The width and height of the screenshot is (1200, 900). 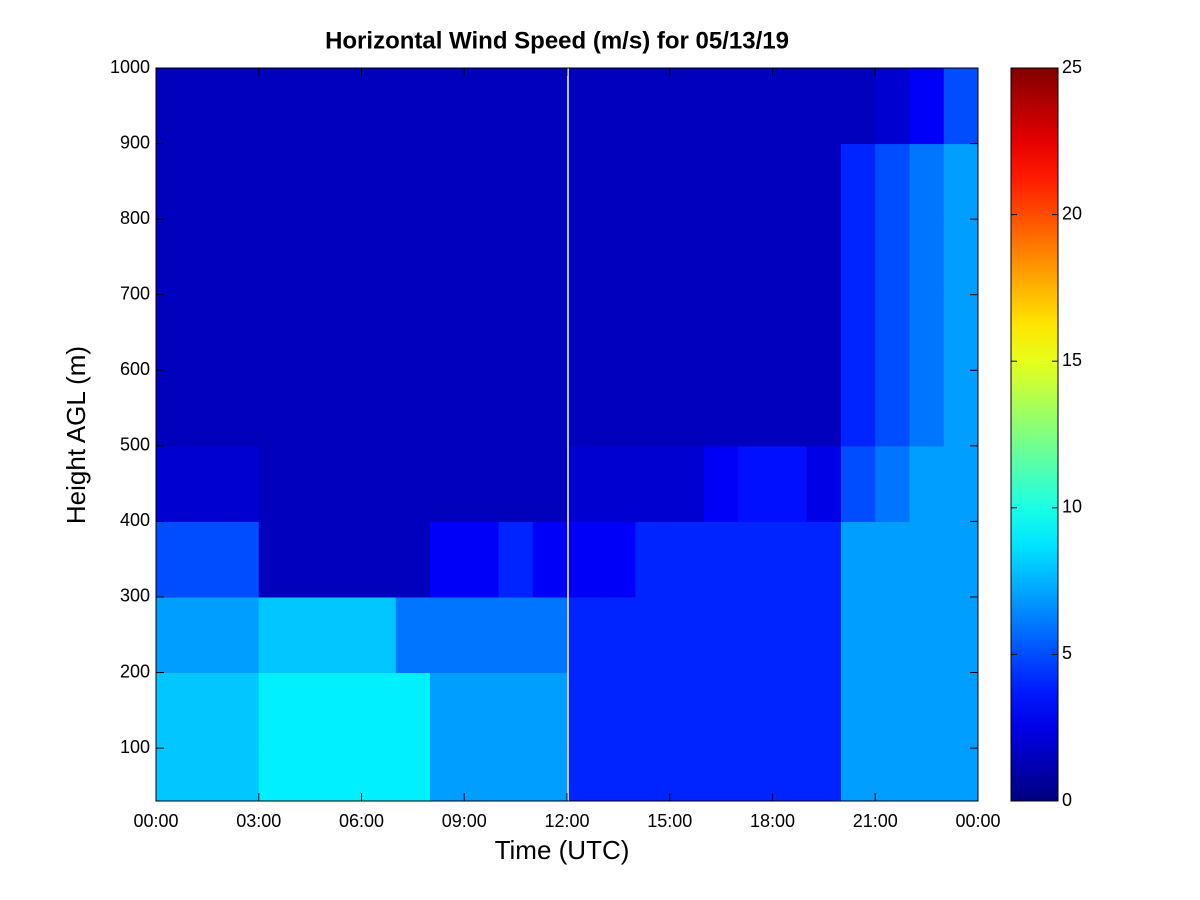 What do you see at coordinates (566, 821) in the screenshot?
I see `x-tick-label: 12:00` at bounding box center [566, 821].